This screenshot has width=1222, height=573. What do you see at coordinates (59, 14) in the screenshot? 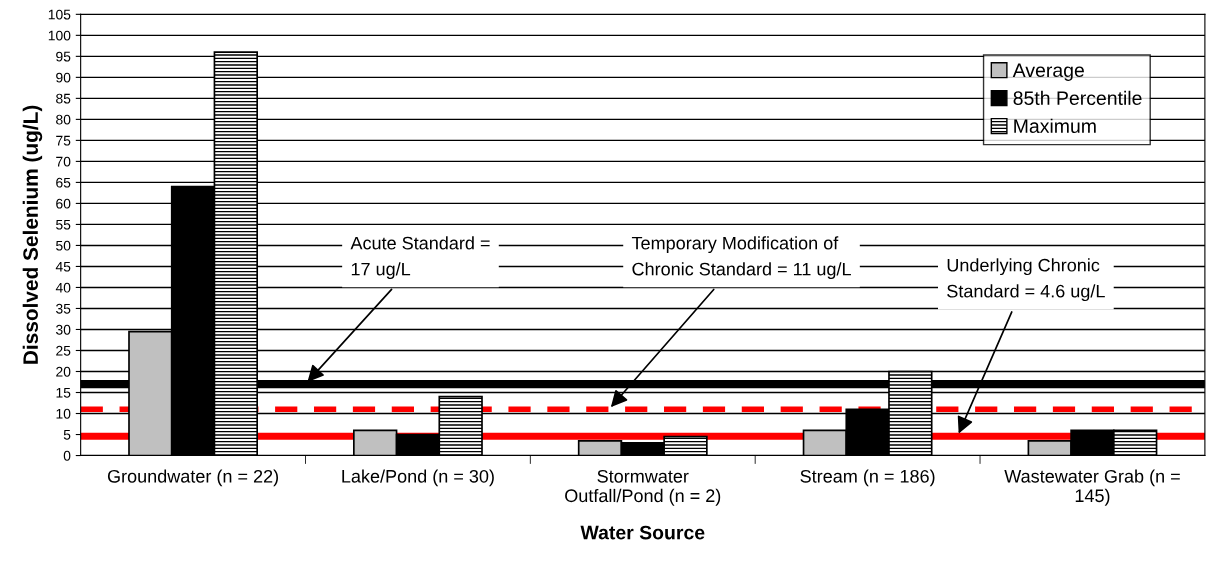
I see `y-tick-label: 105` at bounding box center [59, 14].